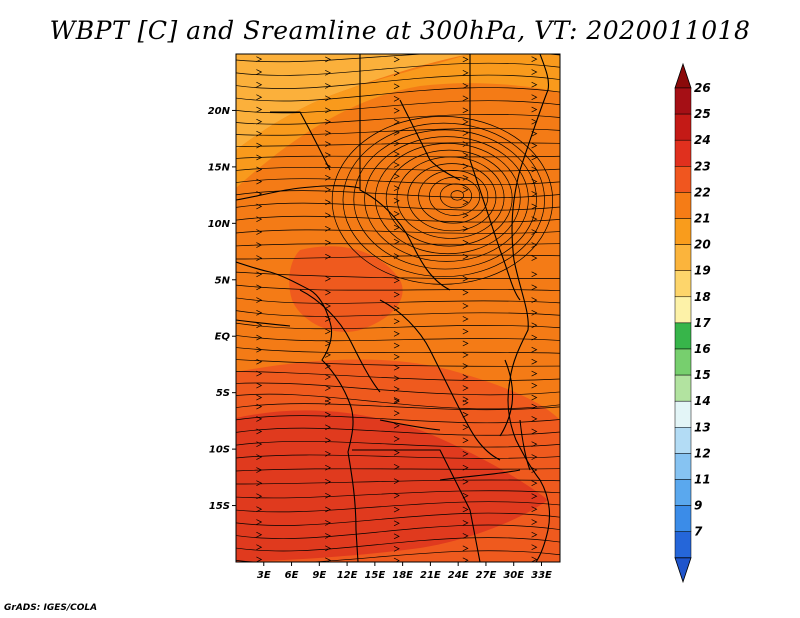 The image size is (800, 618). What do you see at coordinates (292, 575) in the screenshot?
I see `lon-tick-label: 6E` at bounding box center [292, 575].